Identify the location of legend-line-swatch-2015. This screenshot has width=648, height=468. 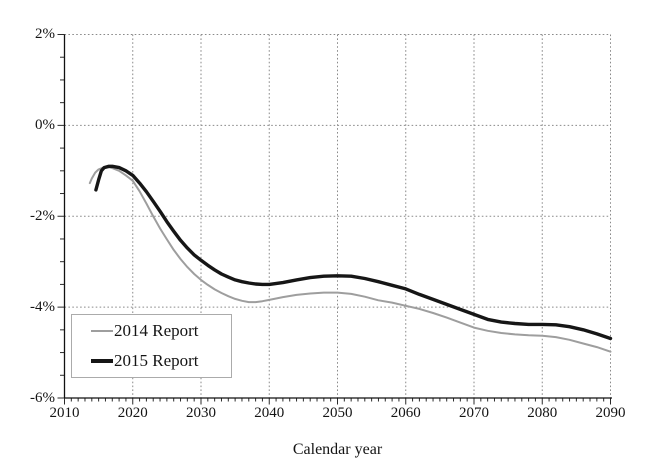
(102, 361).